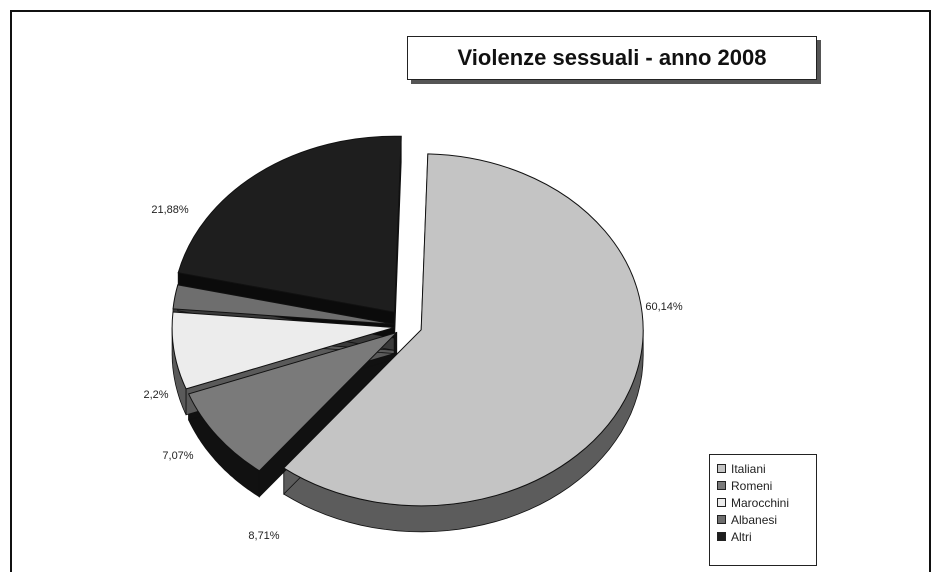  What do you see at coordinates (760, 502) in the screenshot?
I see `legend-label: Marocchini` at bounding box center [760, 502].